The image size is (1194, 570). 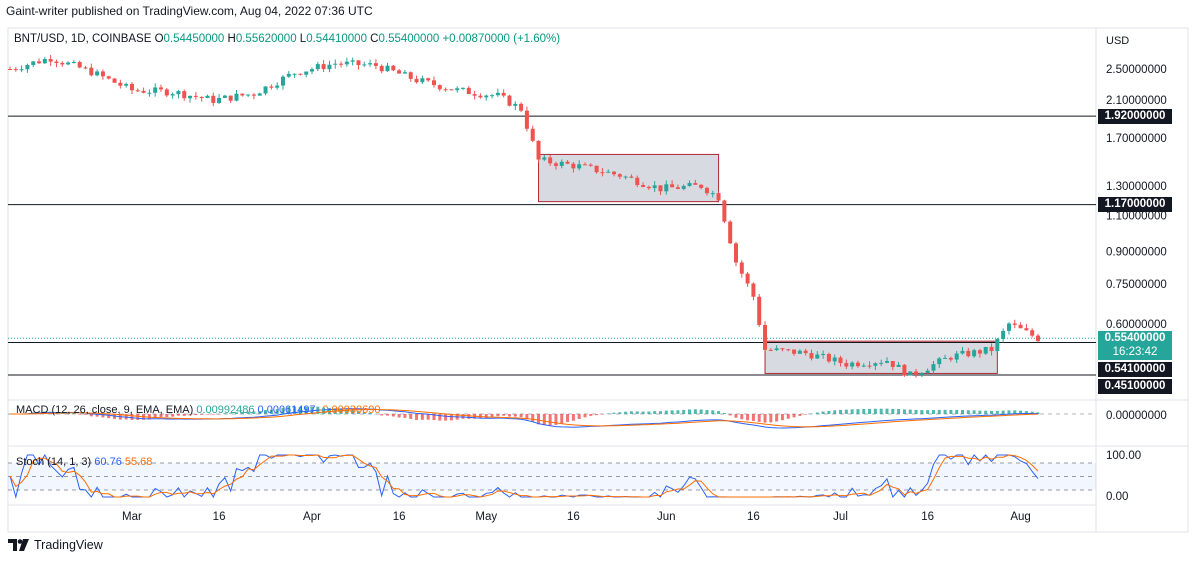 I want to click on stoch-legend: Stoch (14, 1, 3) 60.76 55.68, so click(x=84, y=462).